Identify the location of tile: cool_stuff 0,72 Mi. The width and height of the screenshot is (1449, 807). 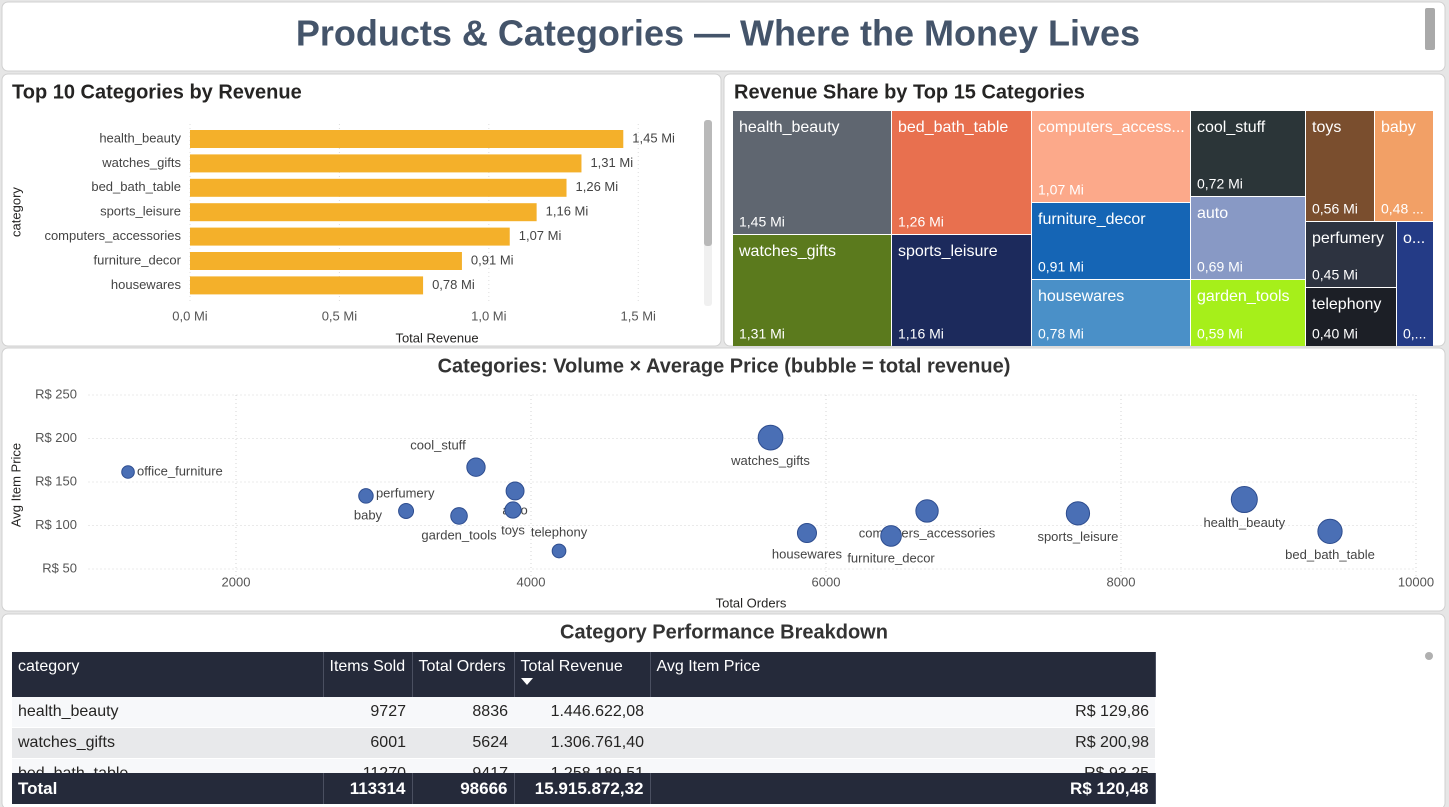
(1248, 153).